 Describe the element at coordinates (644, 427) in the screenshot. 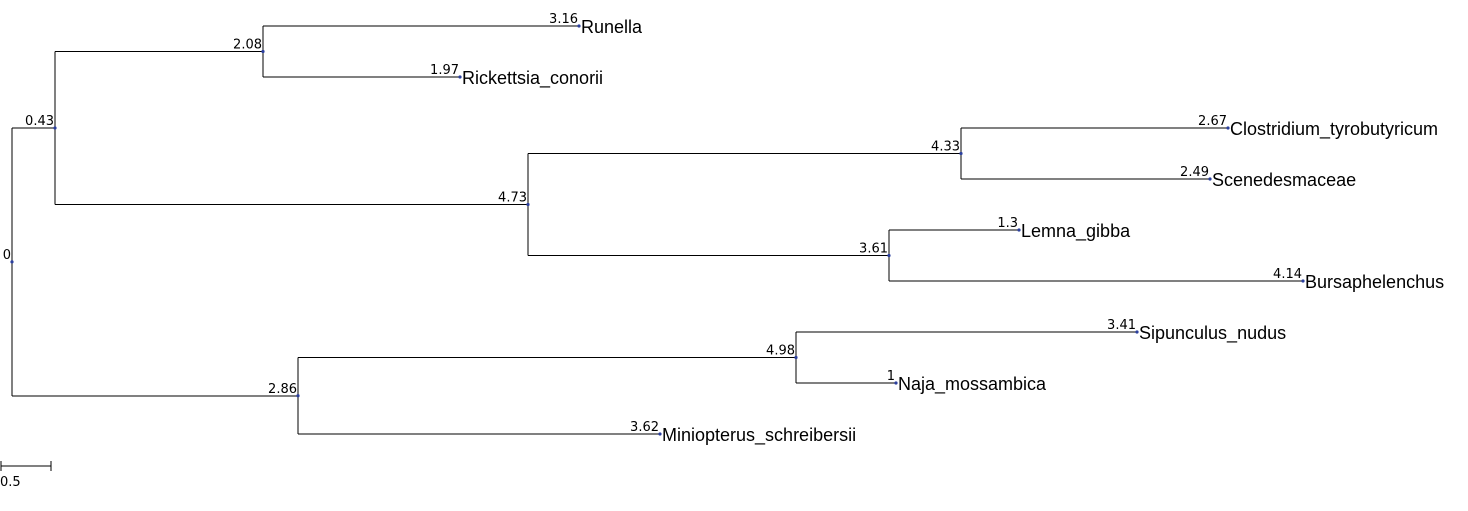

I see `branch-length-miniopterus-schreibersii: 3.62` at that location.